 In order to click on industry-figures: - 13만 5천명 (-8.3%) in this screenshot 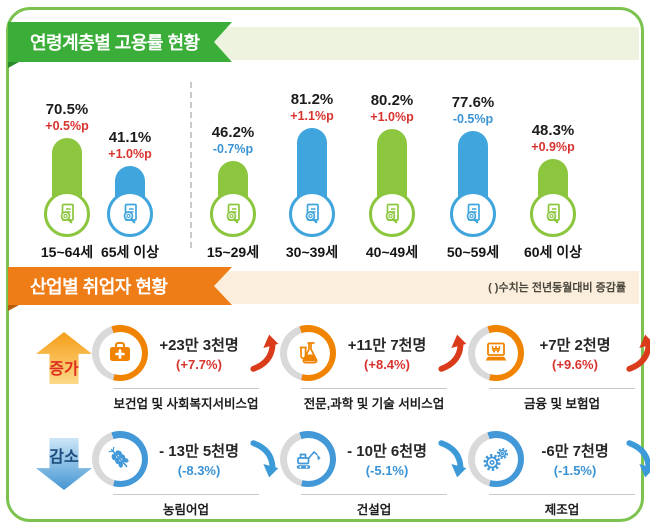, I will do `click(199, 459)`.